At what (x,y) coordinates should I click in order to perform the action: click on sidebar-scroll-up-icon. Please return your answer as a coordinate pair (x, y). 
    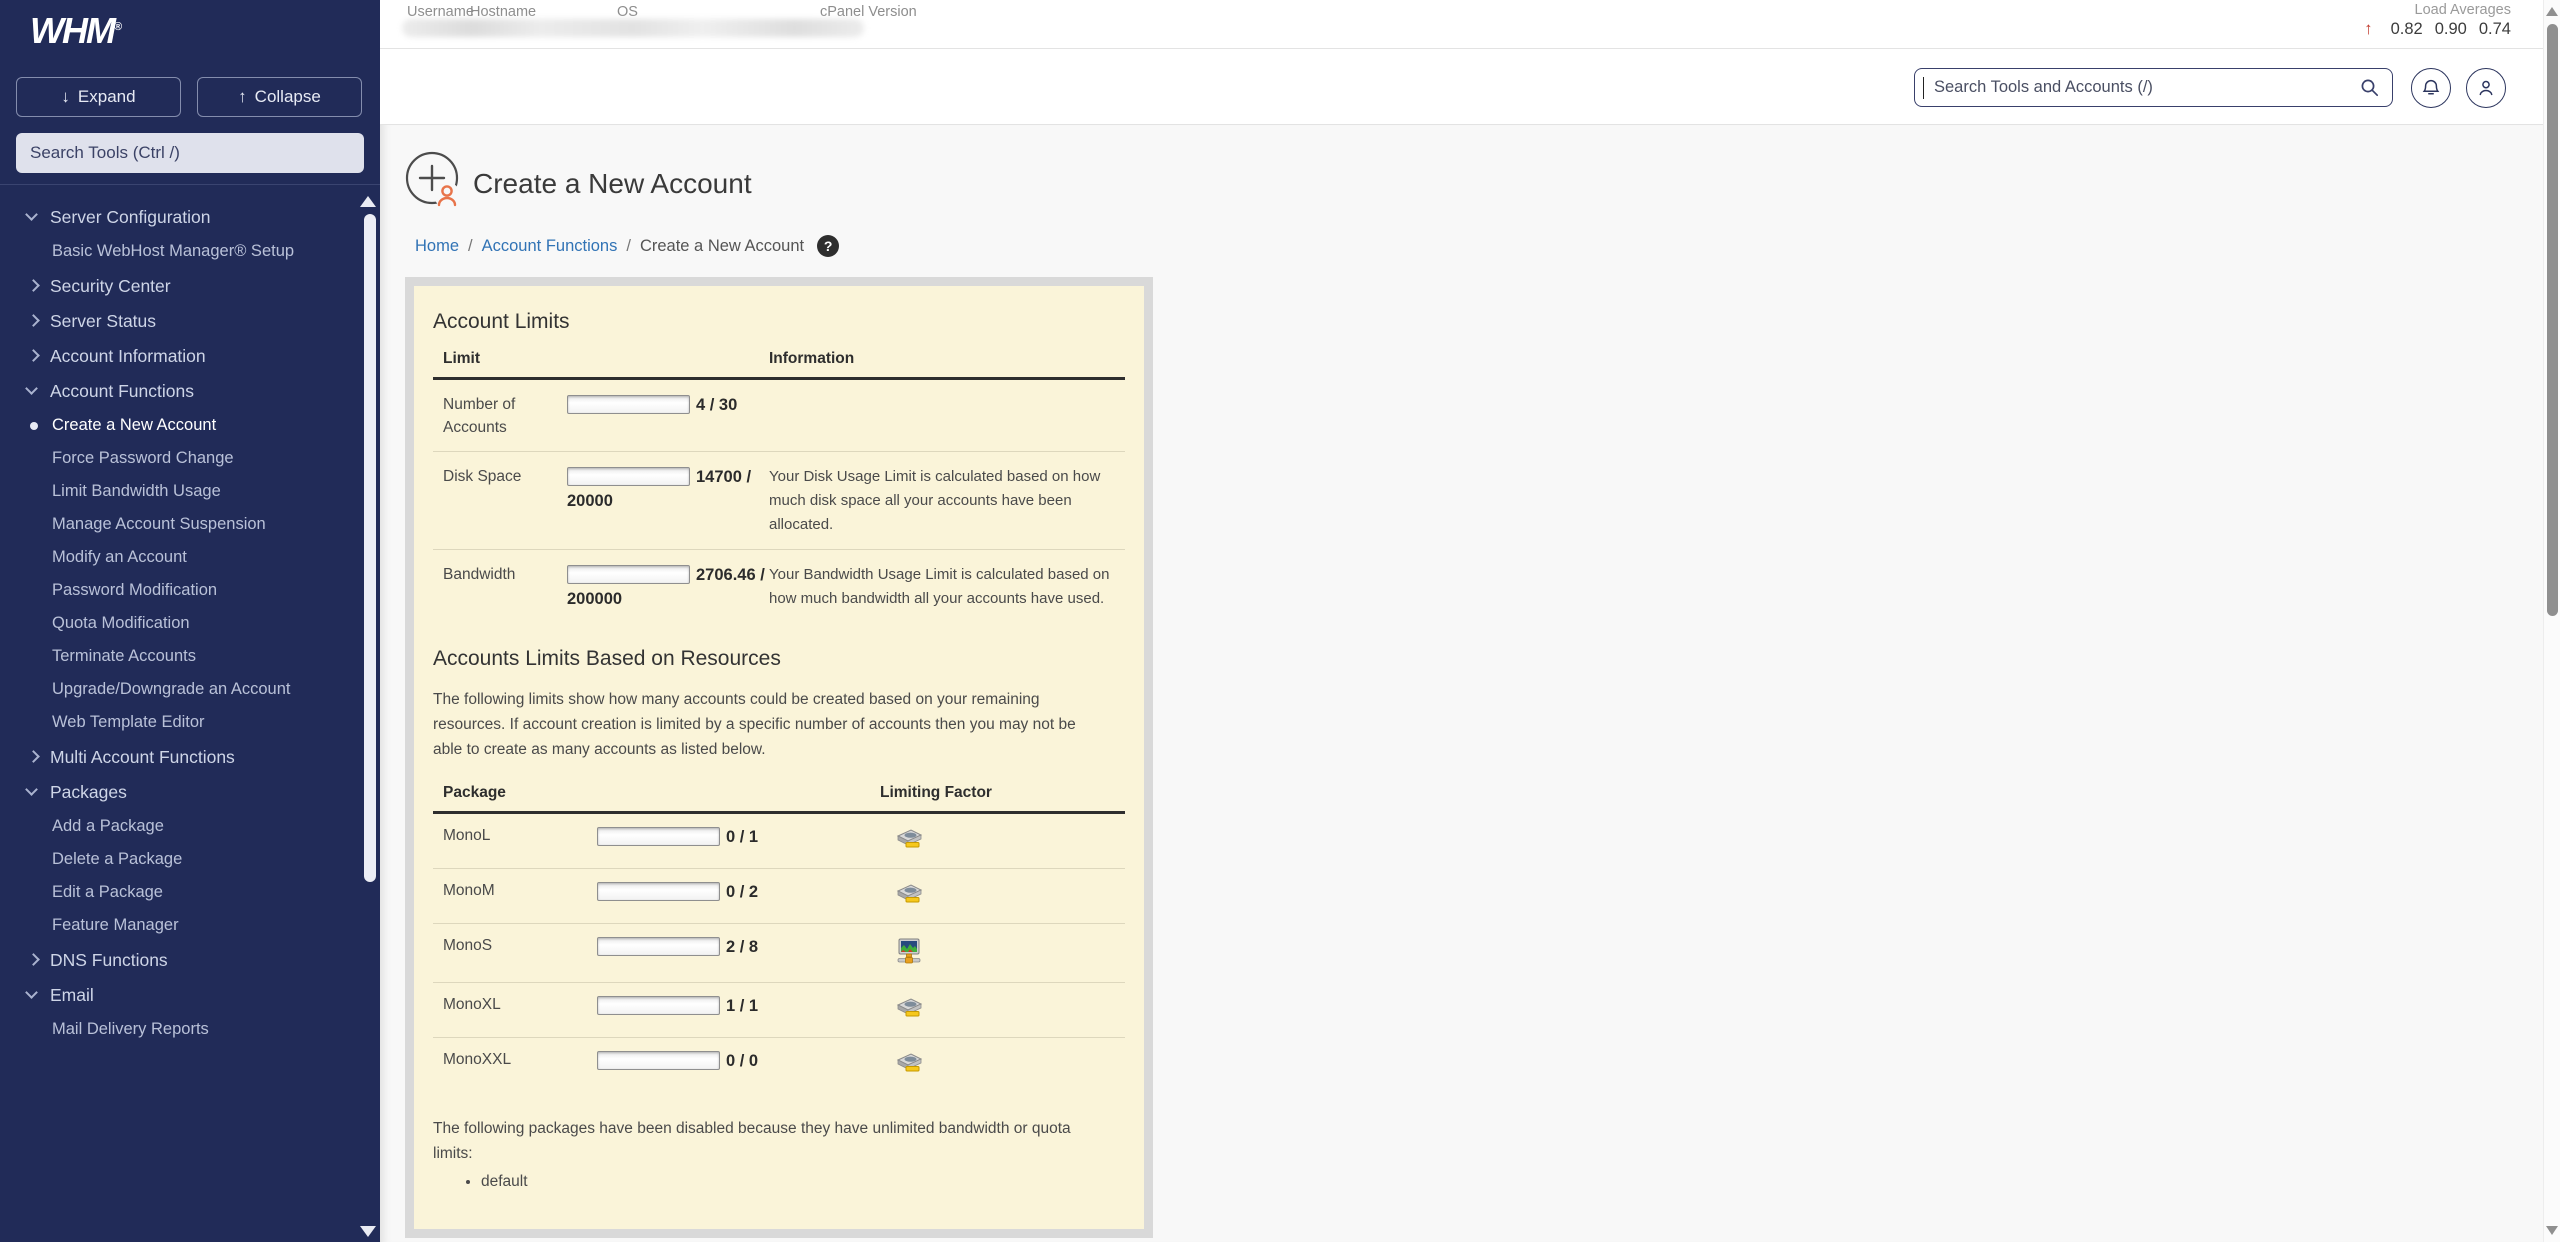
    Looking at the image, I should click on (368, 201).